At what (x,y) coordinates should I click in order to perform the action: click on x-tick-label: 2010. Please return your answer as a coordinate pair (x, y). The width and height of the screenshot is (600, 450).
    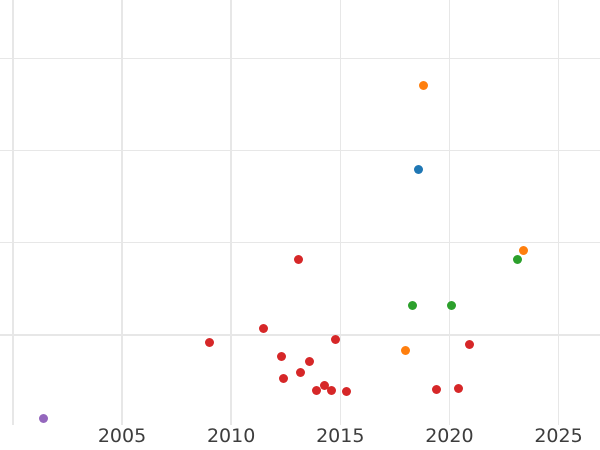
    Looking at the image, I should click on (231, 436).